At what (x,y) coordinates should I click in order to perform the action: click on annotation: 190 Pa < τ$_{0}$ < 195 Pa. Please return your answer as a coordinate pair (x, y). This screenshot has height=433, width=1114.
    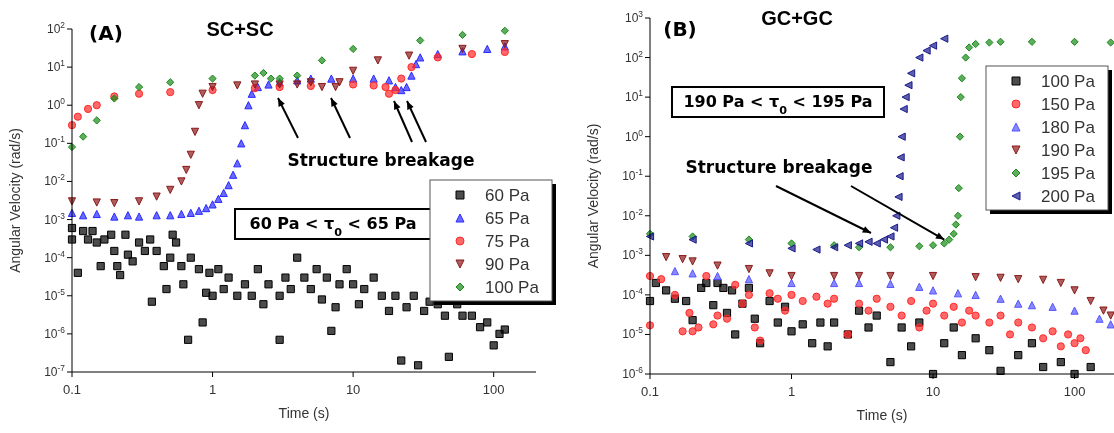
    Looking at the image, I should click on (778, 104).